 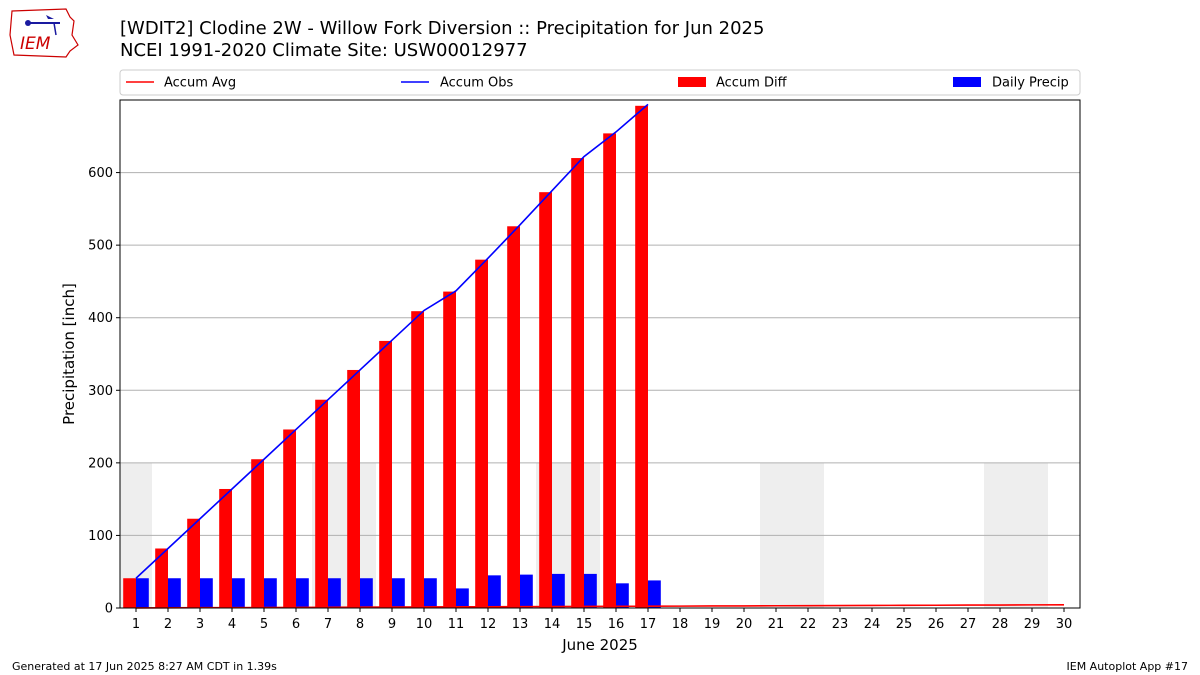 I want to click on x-tick-label: 28, so click(x=1000, y=624).